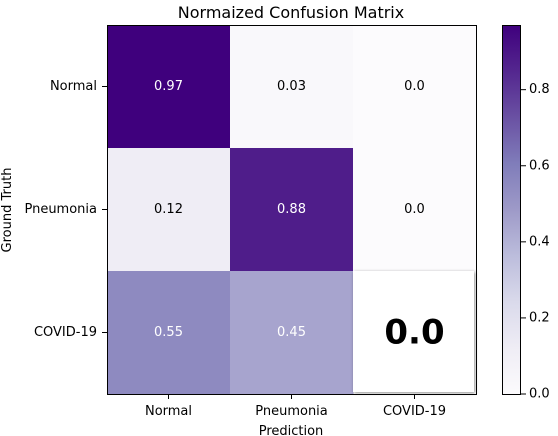  Describe the element at coordinates (7, 210) in the screenshot. I see `y-axis-label: Ground Truth` at that location.